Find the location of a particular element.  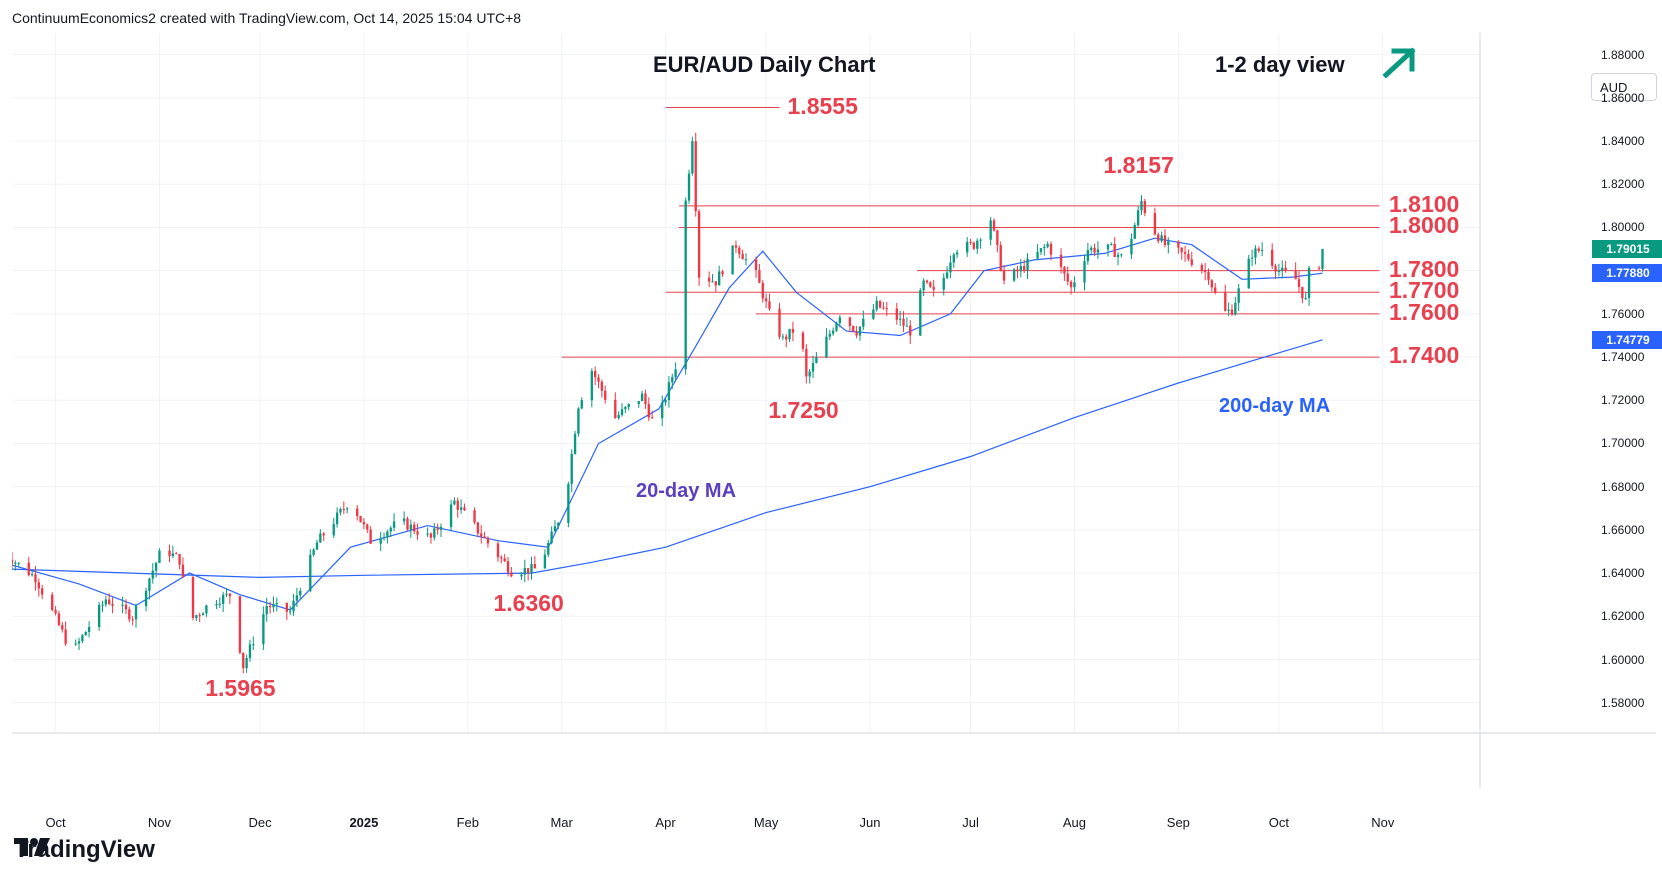

price-tag: 1.74779 is located at coordinates (1627, 340).